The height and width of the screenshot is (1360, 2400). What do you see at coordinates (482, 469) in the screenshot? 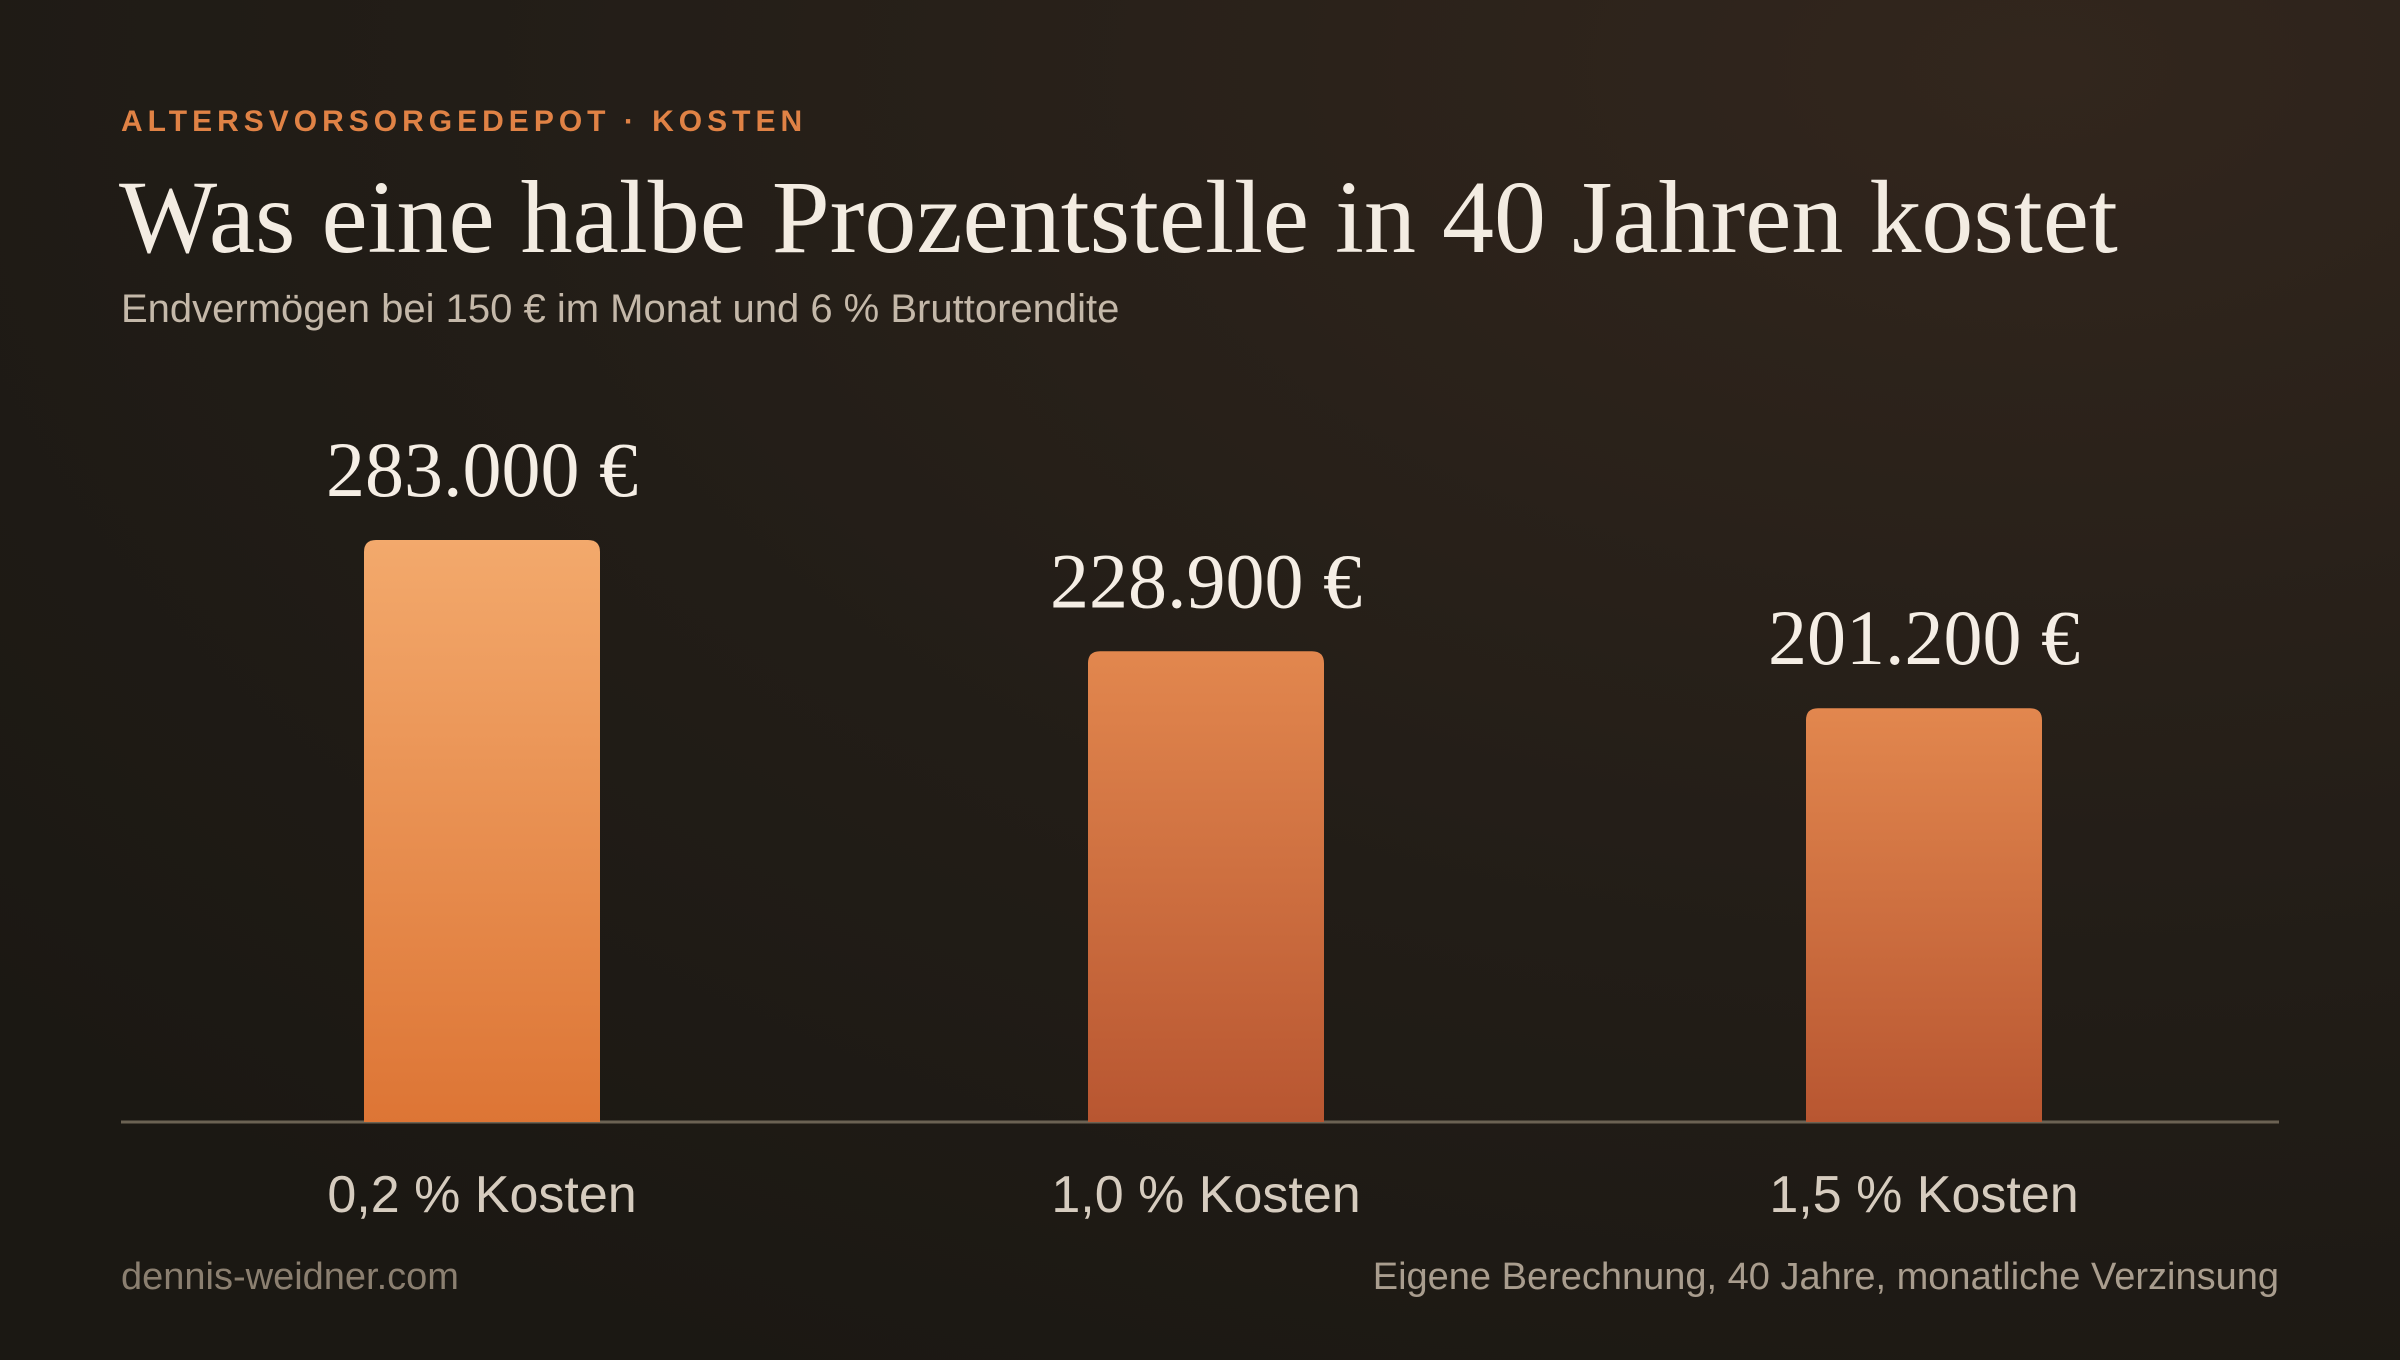
I see `value-label: 283.000 €` at bounding box center [482, 469].